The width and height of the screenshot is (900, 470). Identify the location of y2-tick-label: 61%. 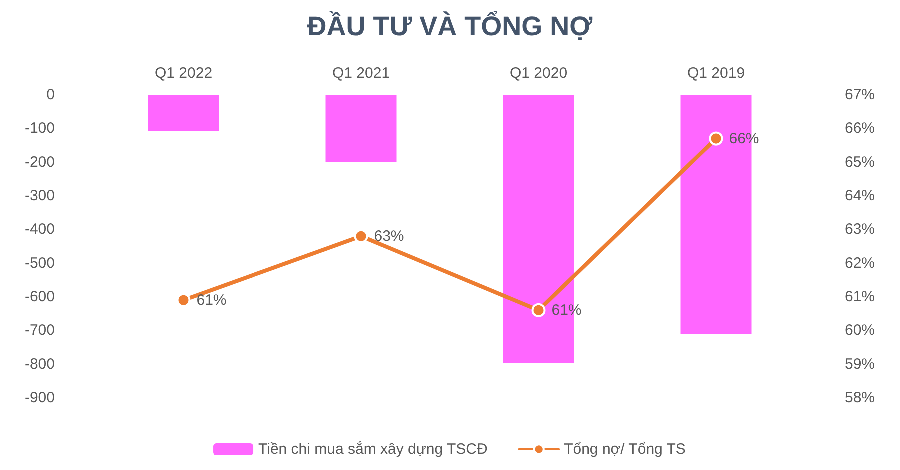
(860, 297).